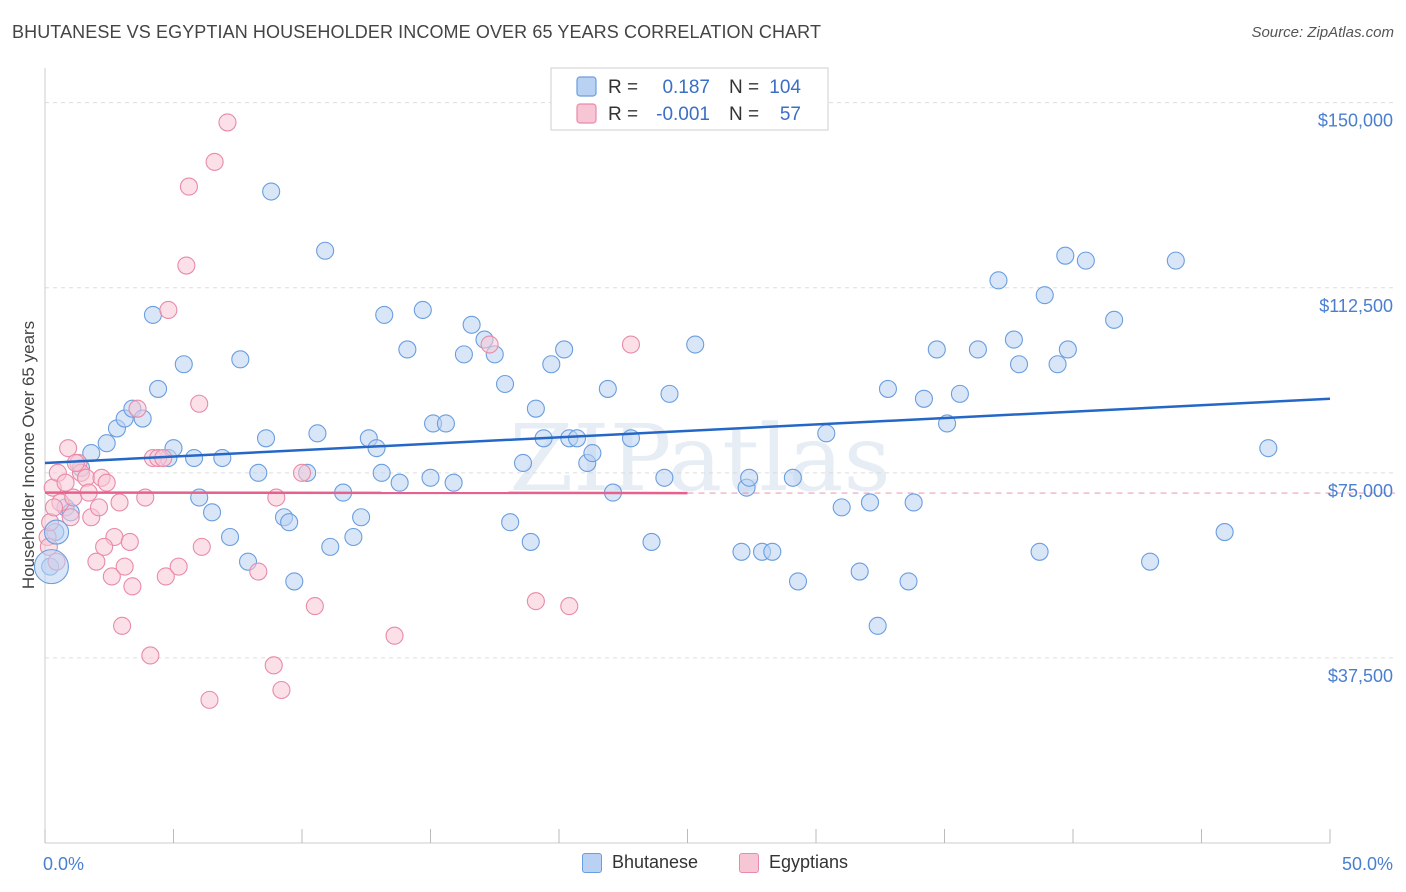 The width and height of the screenshot is (1406, 892). What do you see at coordinates (28, 455) in the screenshot?
I see `y-axis-label: Householder Income Over 65 years` at bounding box center [28, 455].